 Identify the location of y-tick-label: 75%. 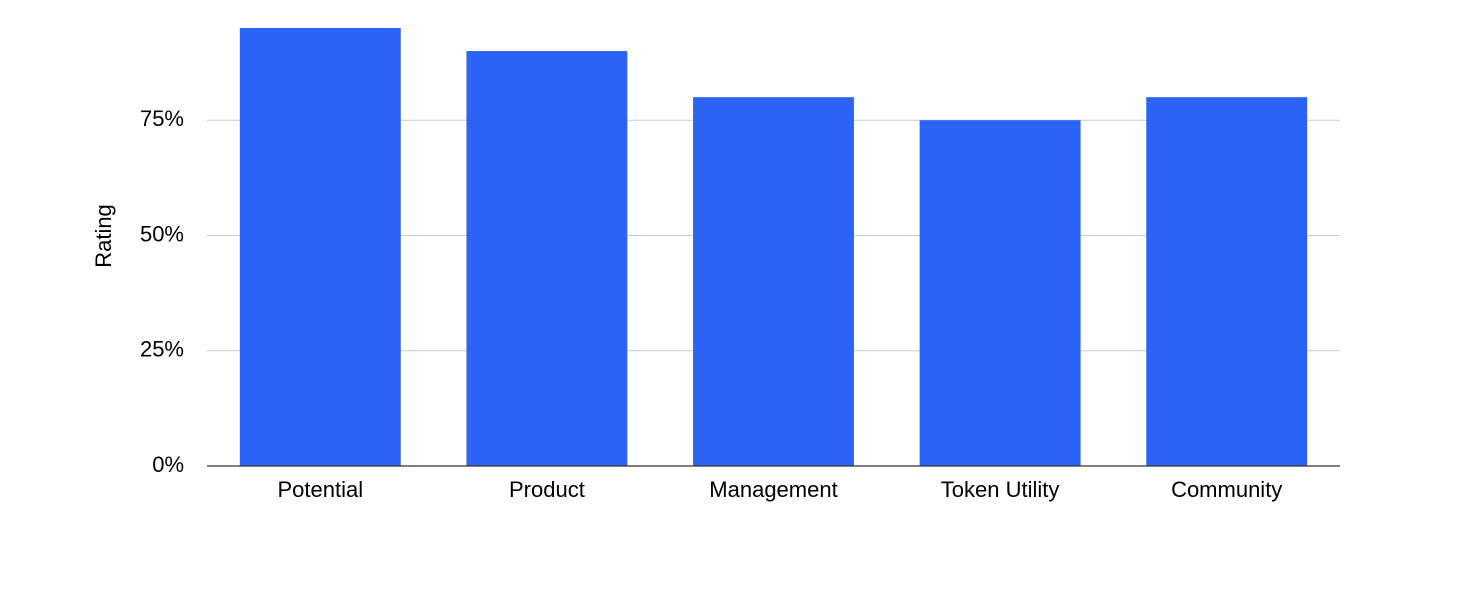
(162, 118).